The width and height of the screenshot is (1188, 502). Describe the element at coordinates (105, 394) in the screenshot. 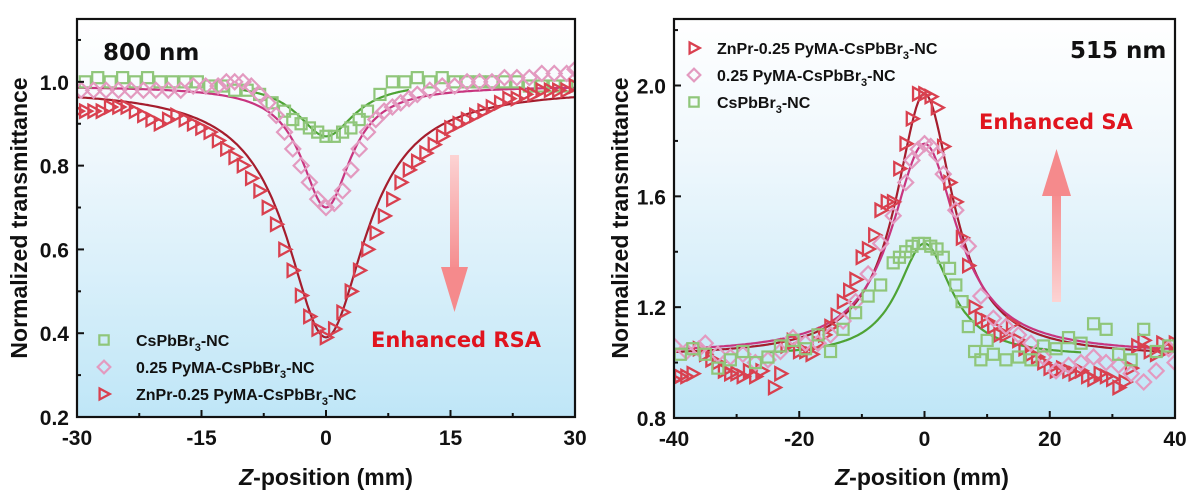

I see `triangle-right-marker-icon` at that location.